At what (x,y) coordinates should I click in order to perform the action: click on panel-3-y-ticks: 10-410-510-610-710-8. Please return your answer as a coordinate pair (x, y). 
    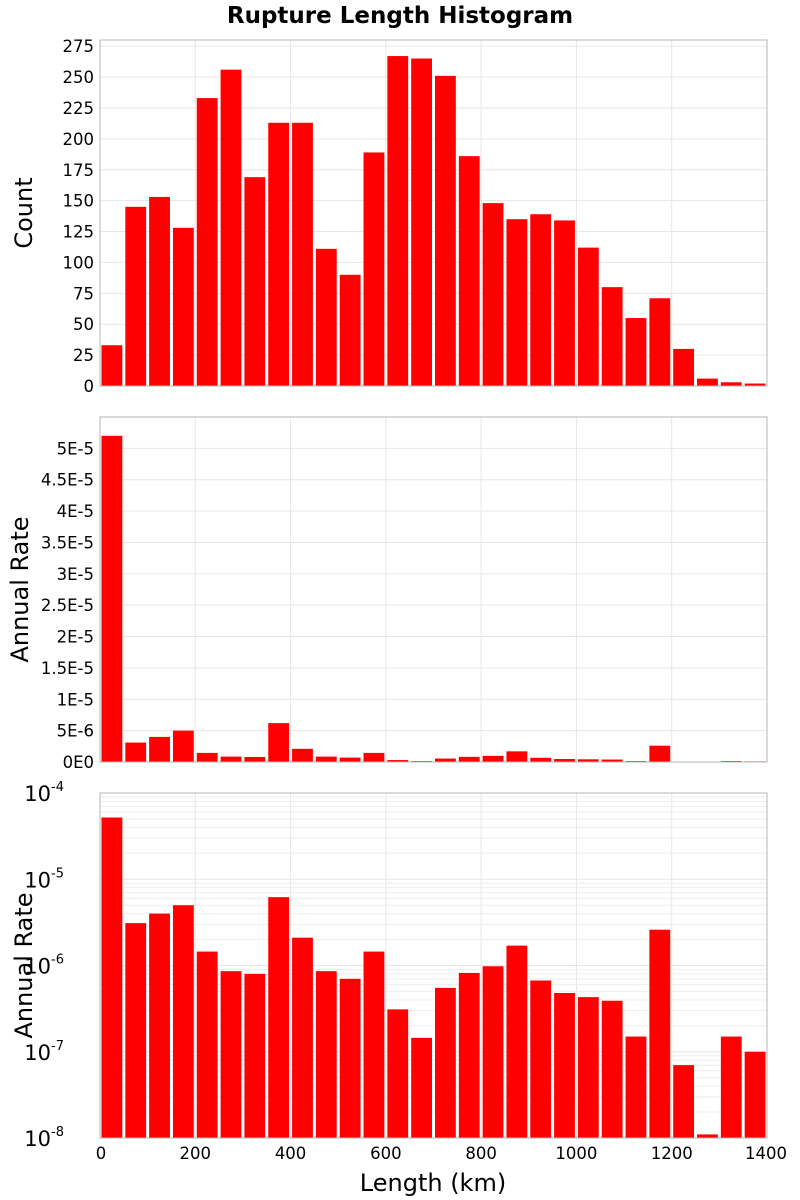
    Looking at the image, I should click on (44, 965).